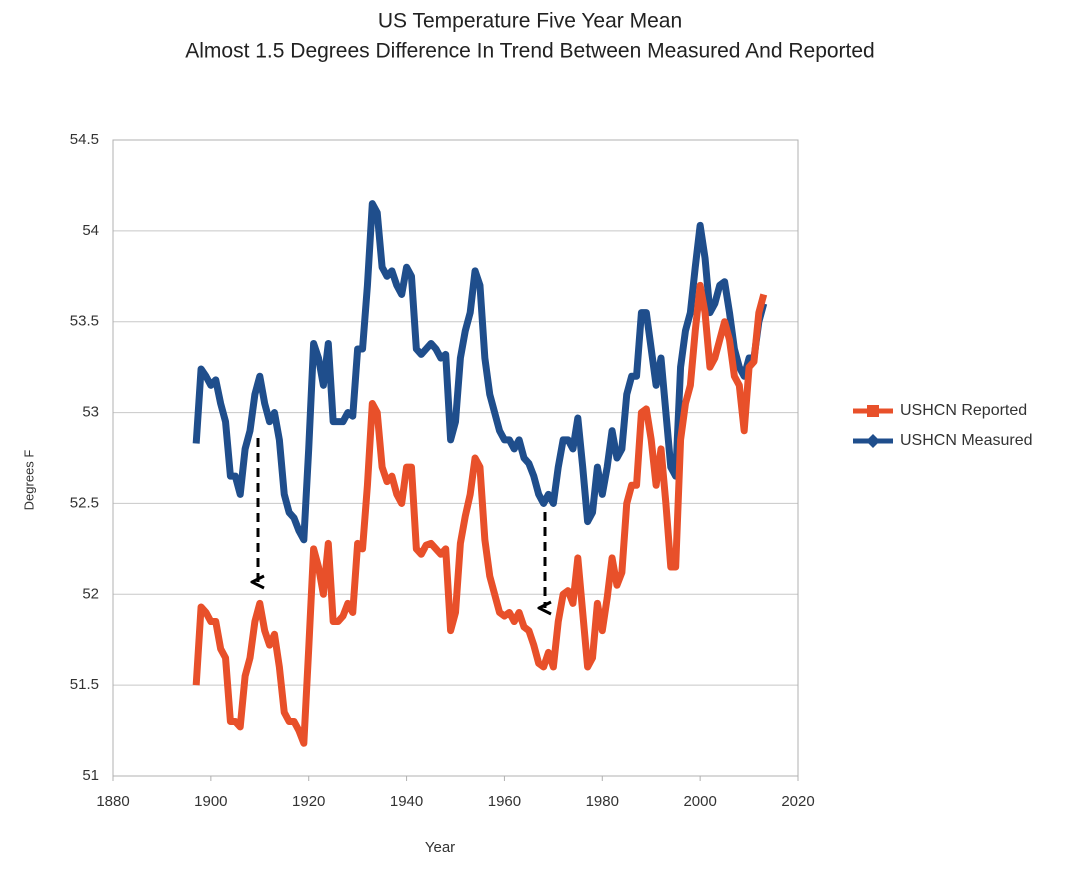  What do you see at coordinates (699, 801) in the screenshot?
I see `x-tick-label: 2000` at bounding box center [699, 801].